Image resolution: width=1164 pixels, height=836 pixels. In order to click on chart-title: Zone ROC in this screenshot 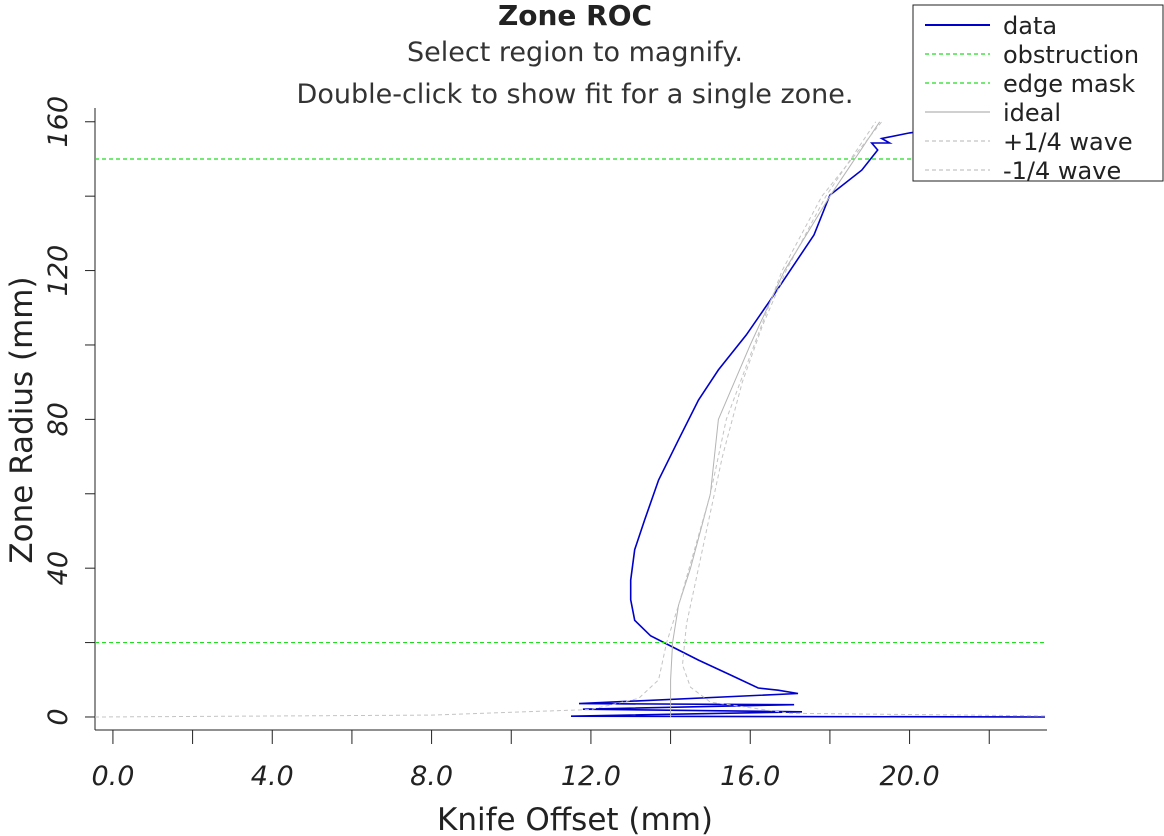, I will do `click(575, 16)`.